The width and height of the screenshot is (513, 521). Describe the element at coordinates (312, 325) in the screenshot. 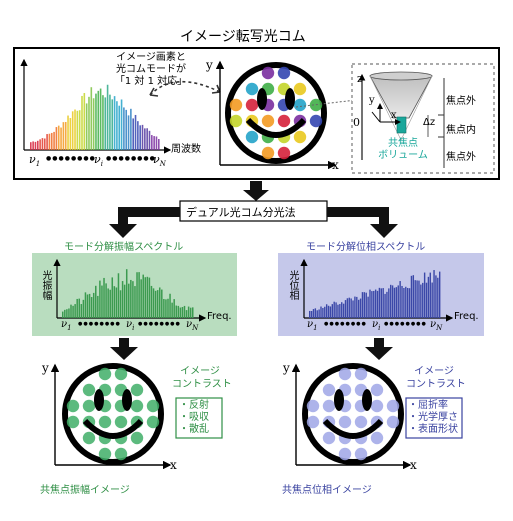

I see `phase-nu1: ν1` at that location.